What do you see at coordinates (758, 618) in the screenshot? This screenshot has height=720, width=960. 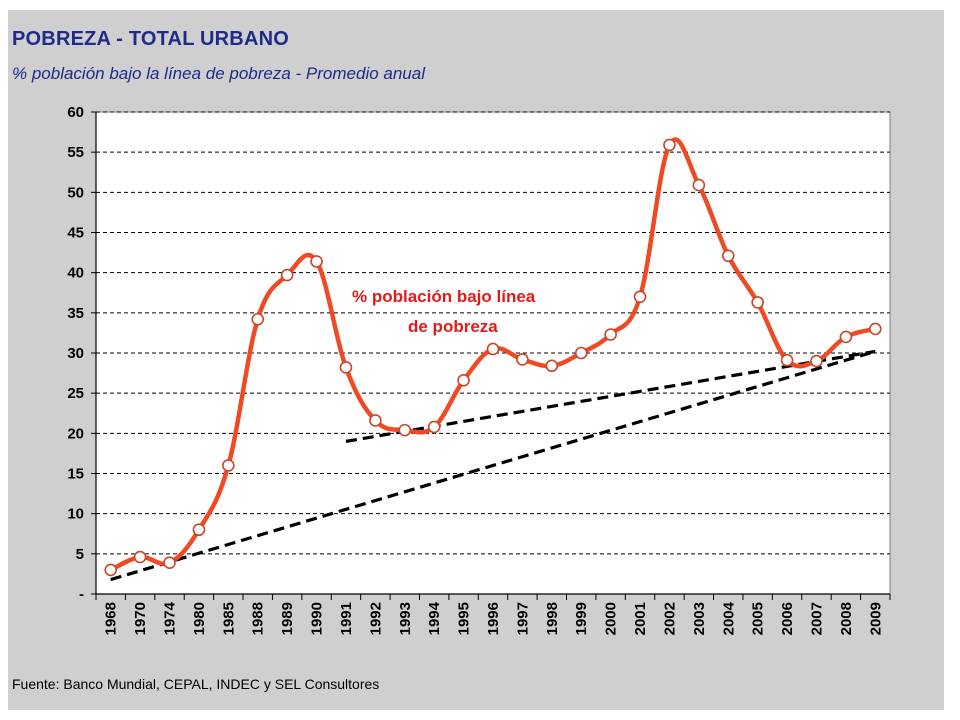 I see `x-tick-label: 2005` at bounding box center [758, 618].